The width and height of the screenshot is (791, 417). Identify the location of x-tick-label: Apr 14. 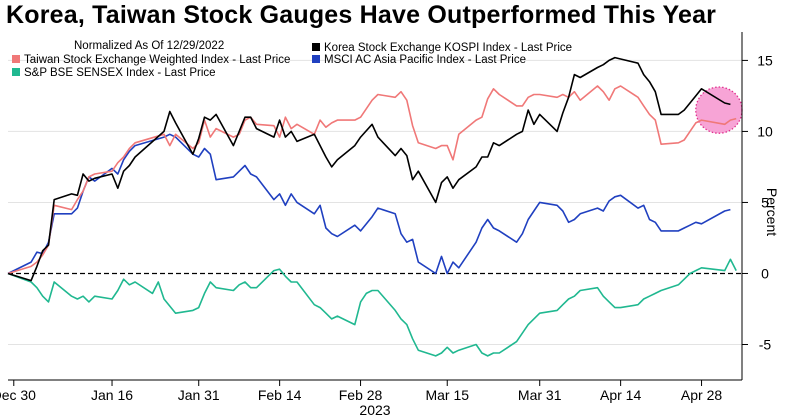
(620, 395).